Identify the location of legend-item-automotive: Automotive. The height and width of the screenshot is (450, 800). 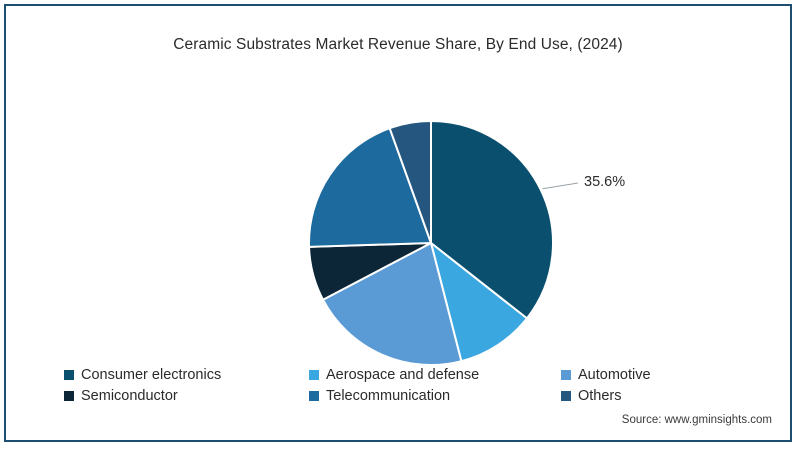
(650, 375).